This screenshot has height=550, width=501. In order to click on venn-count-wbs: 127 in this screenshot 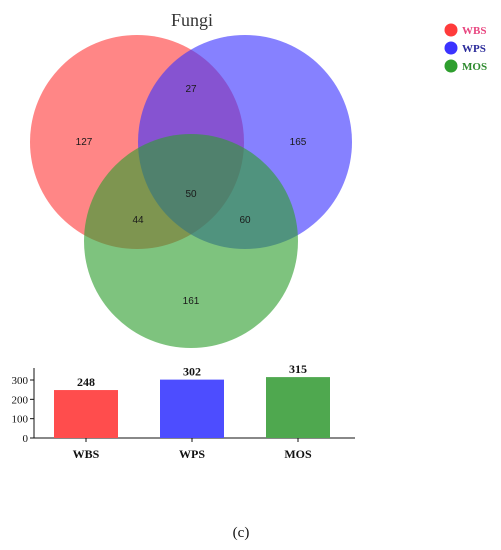, I will do `click(84, 142)`.